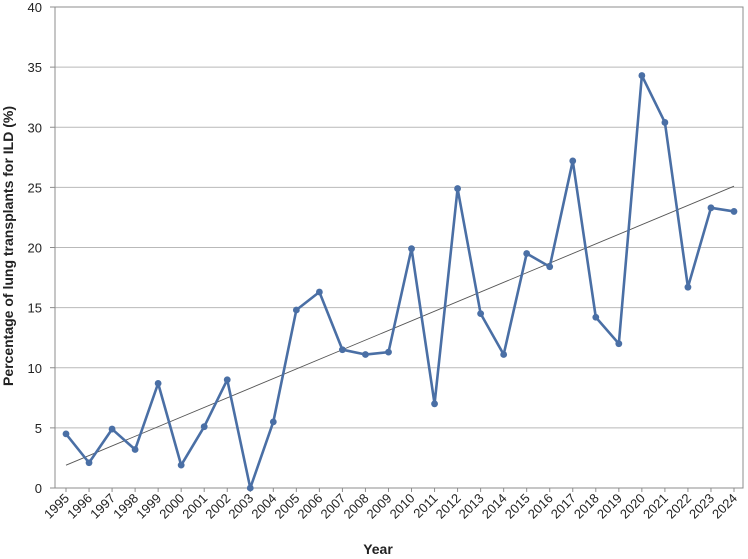  What do you see at coordinates (263, 506) in the screenshot?
I see `x-tick-label: 2004` at bounding box center [263, 506].